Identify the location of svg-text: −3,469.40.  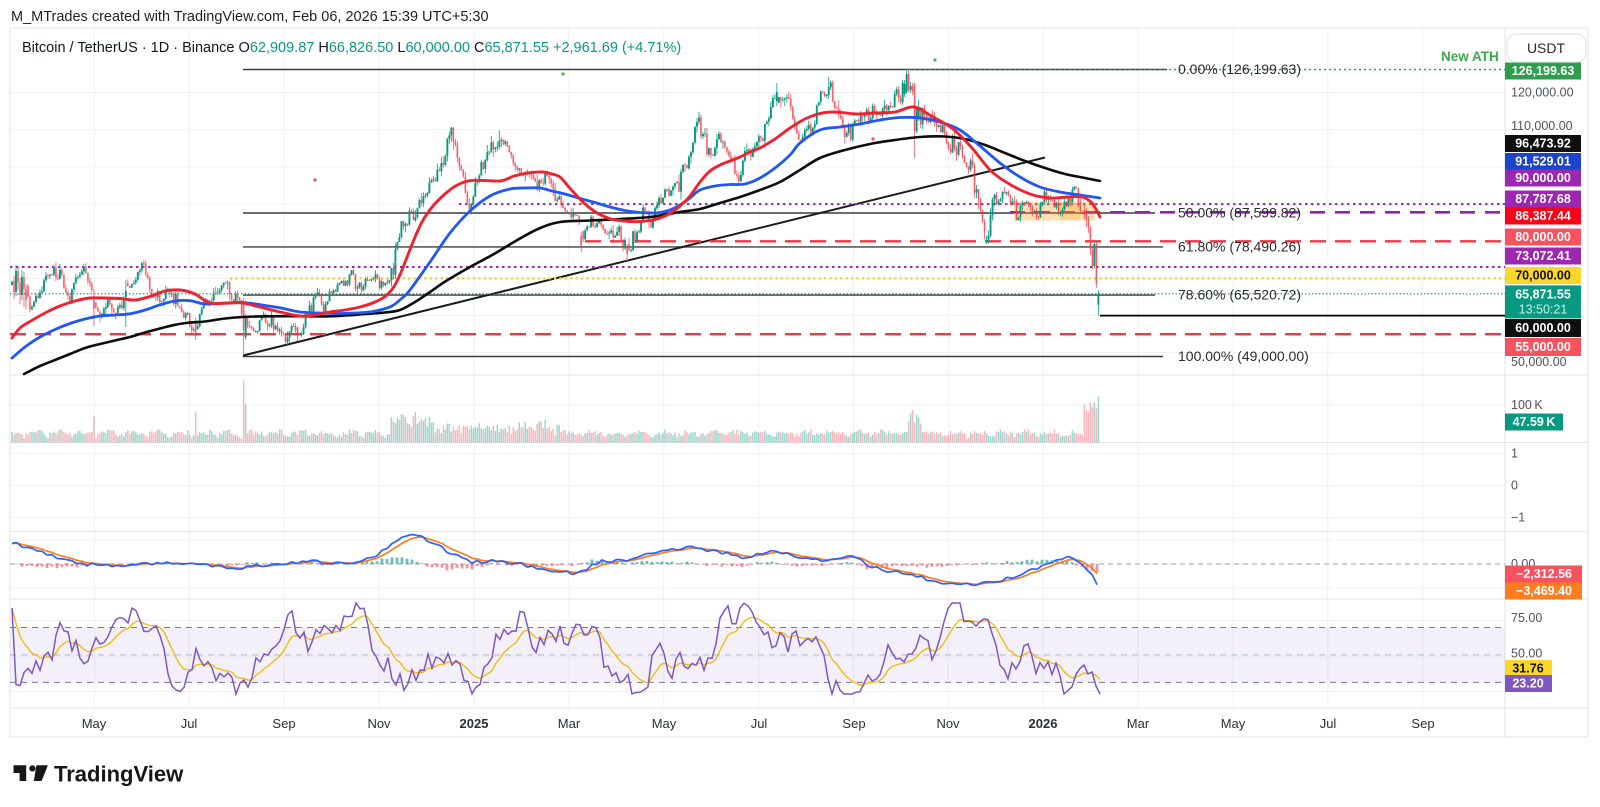
(1544, 591).